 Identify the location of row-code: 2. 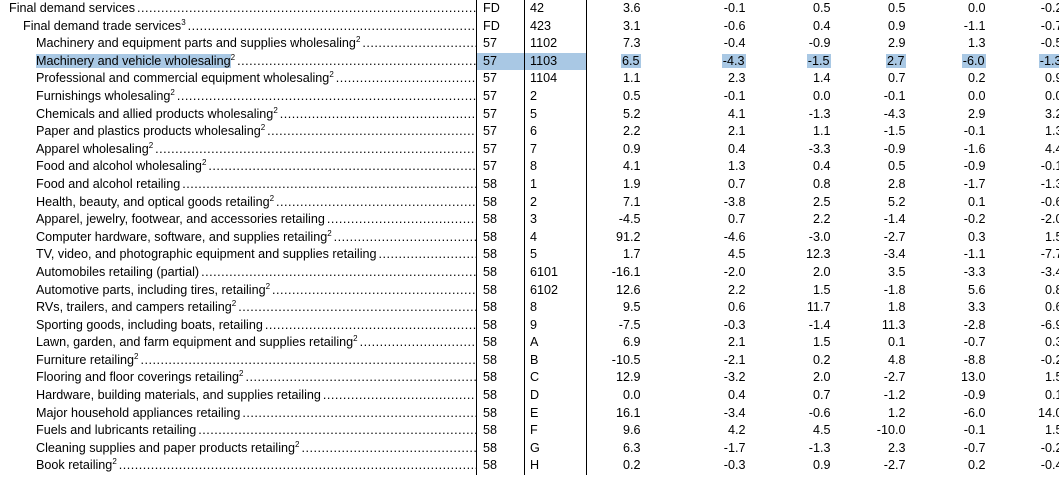
(555, 96).